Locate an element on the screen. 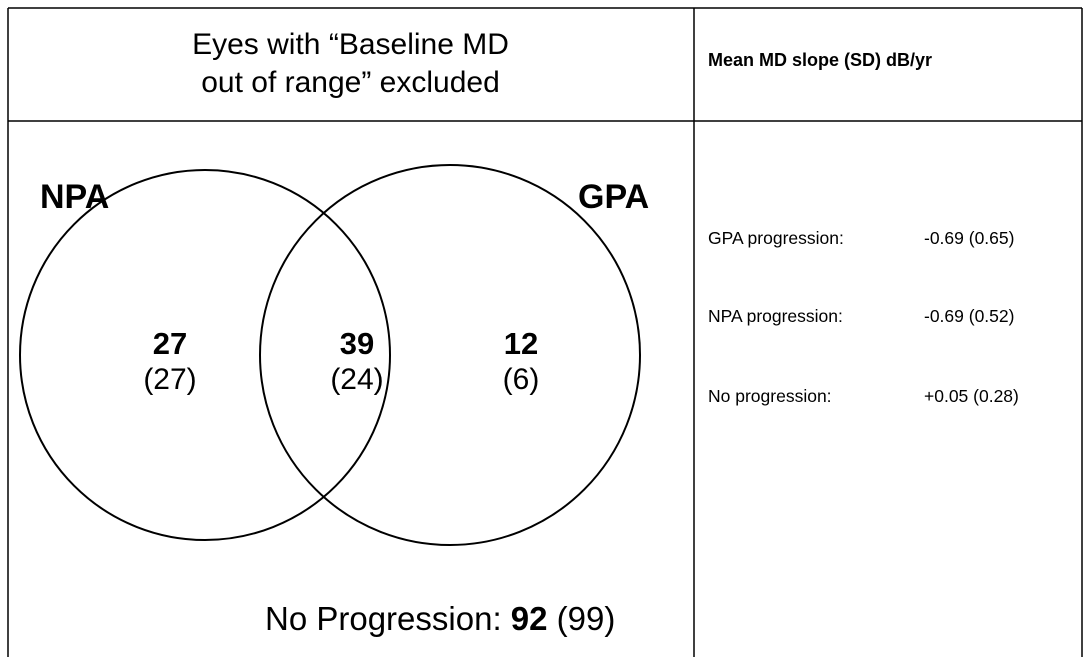 This screenshot has height=657, width=1090. slope-row-value: +0.05 (0.28) is located at coordinates (971, 396).